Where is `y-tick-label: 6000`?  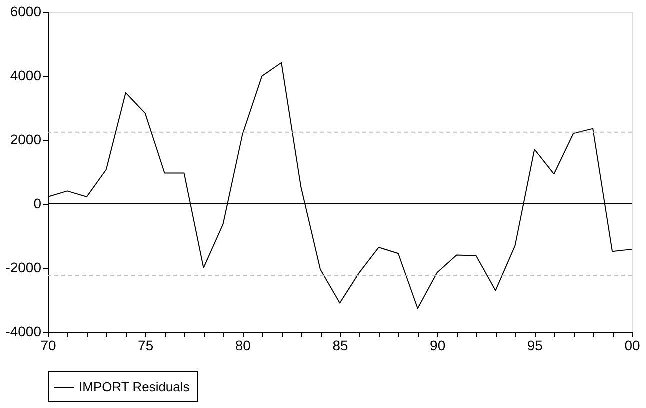
y-tick-label: 6000 is located at coordinates (26, 12).